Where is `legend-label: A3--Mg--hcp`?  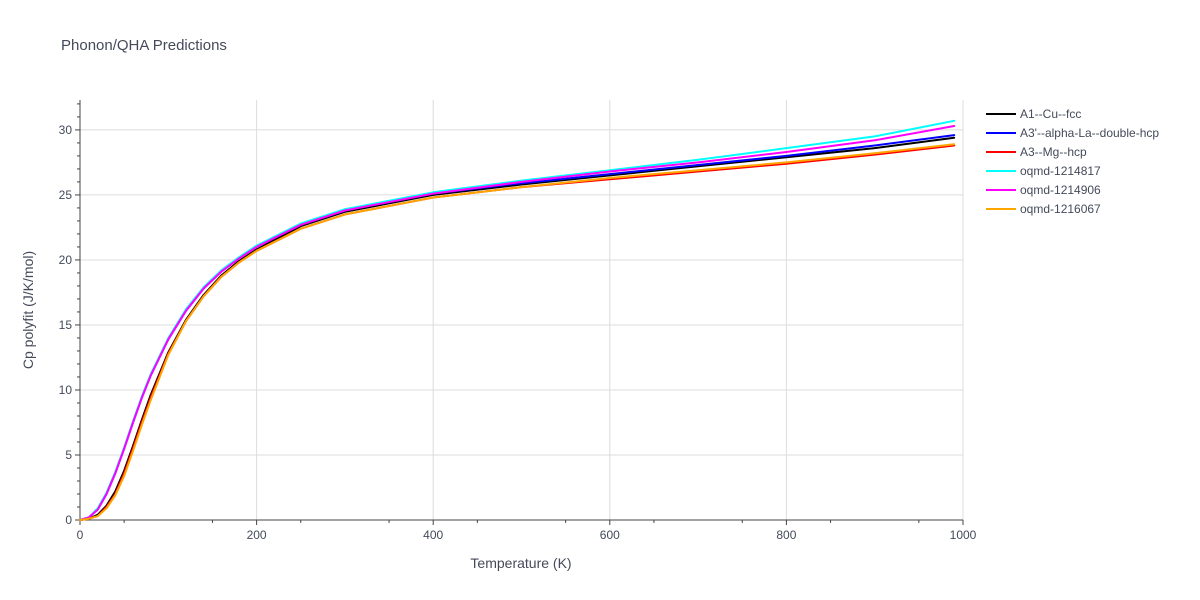 legend-label: A3--Mg--hcp is located at coordinates (1053, 152).